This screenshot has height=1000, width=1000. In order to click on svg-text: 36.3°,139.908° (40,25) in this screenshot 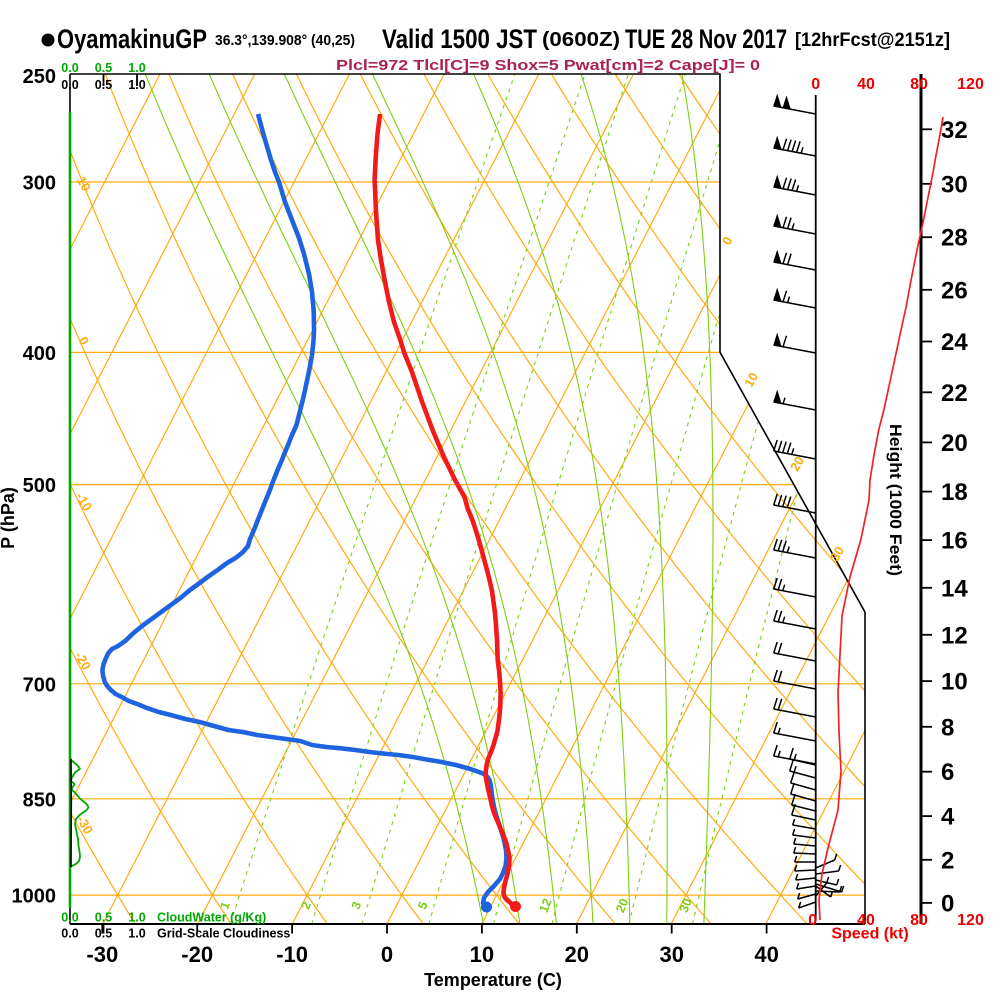, I will do `click(285, 40)`.